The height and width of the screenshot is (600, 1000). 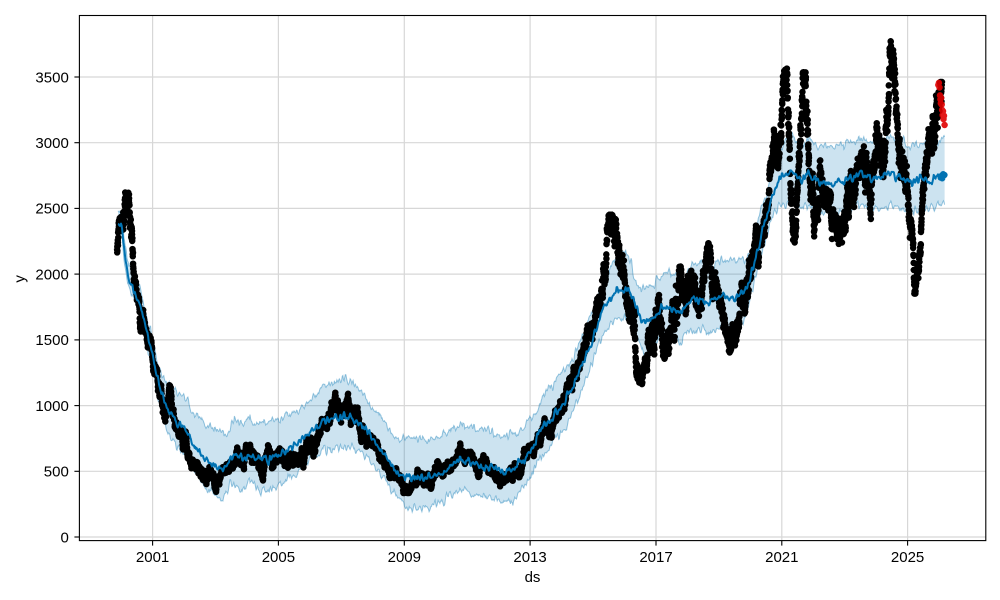 I want to click on svg-text: 2013, so click(x=529, y=557).